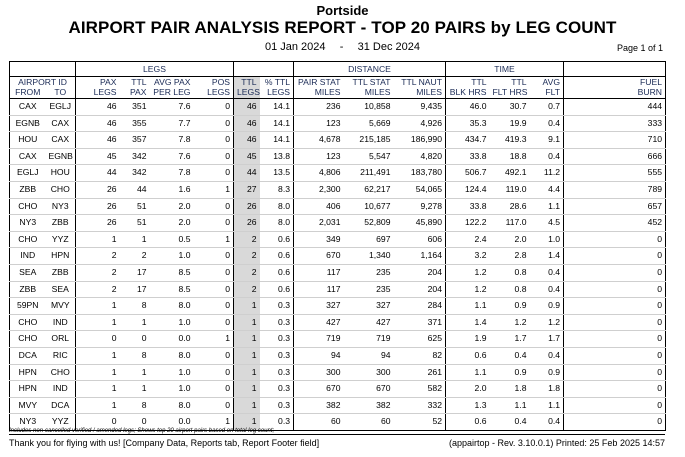 This screenshot has width=685, height=457. I want to click on blk-hrs-header: TTL, so click(467, 81).